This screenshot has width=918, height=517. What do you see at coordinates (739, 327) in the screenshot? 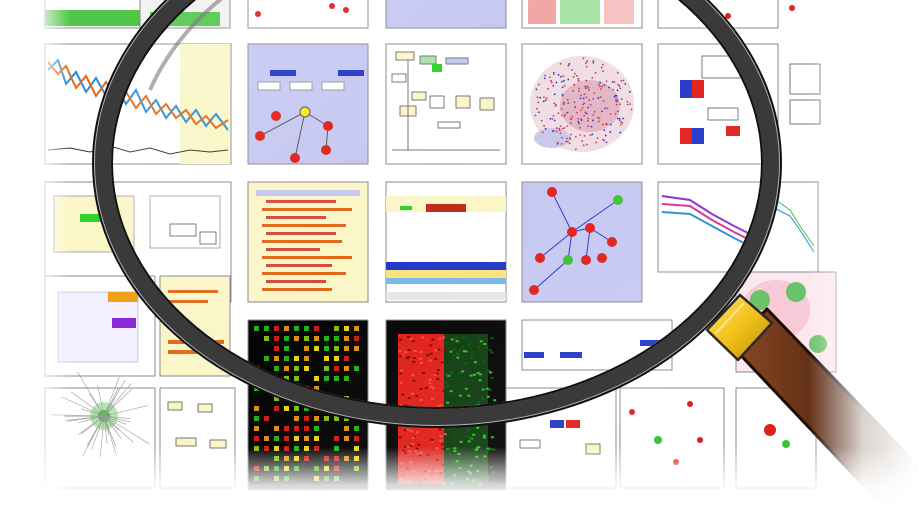
I see `magnifier-ferrule` at bounding box center [739, 327].